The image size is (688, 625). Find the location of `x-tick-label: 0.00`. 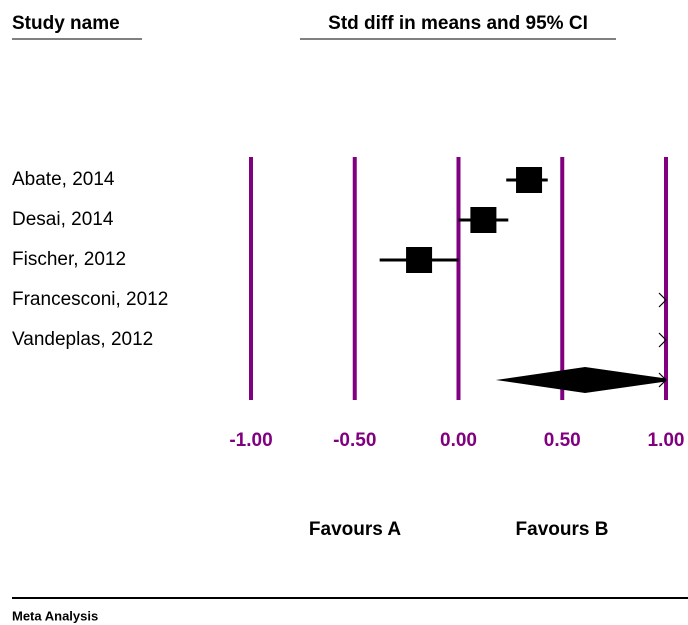

x-tick-label: 0.00 is located at coordinates (458, 440).